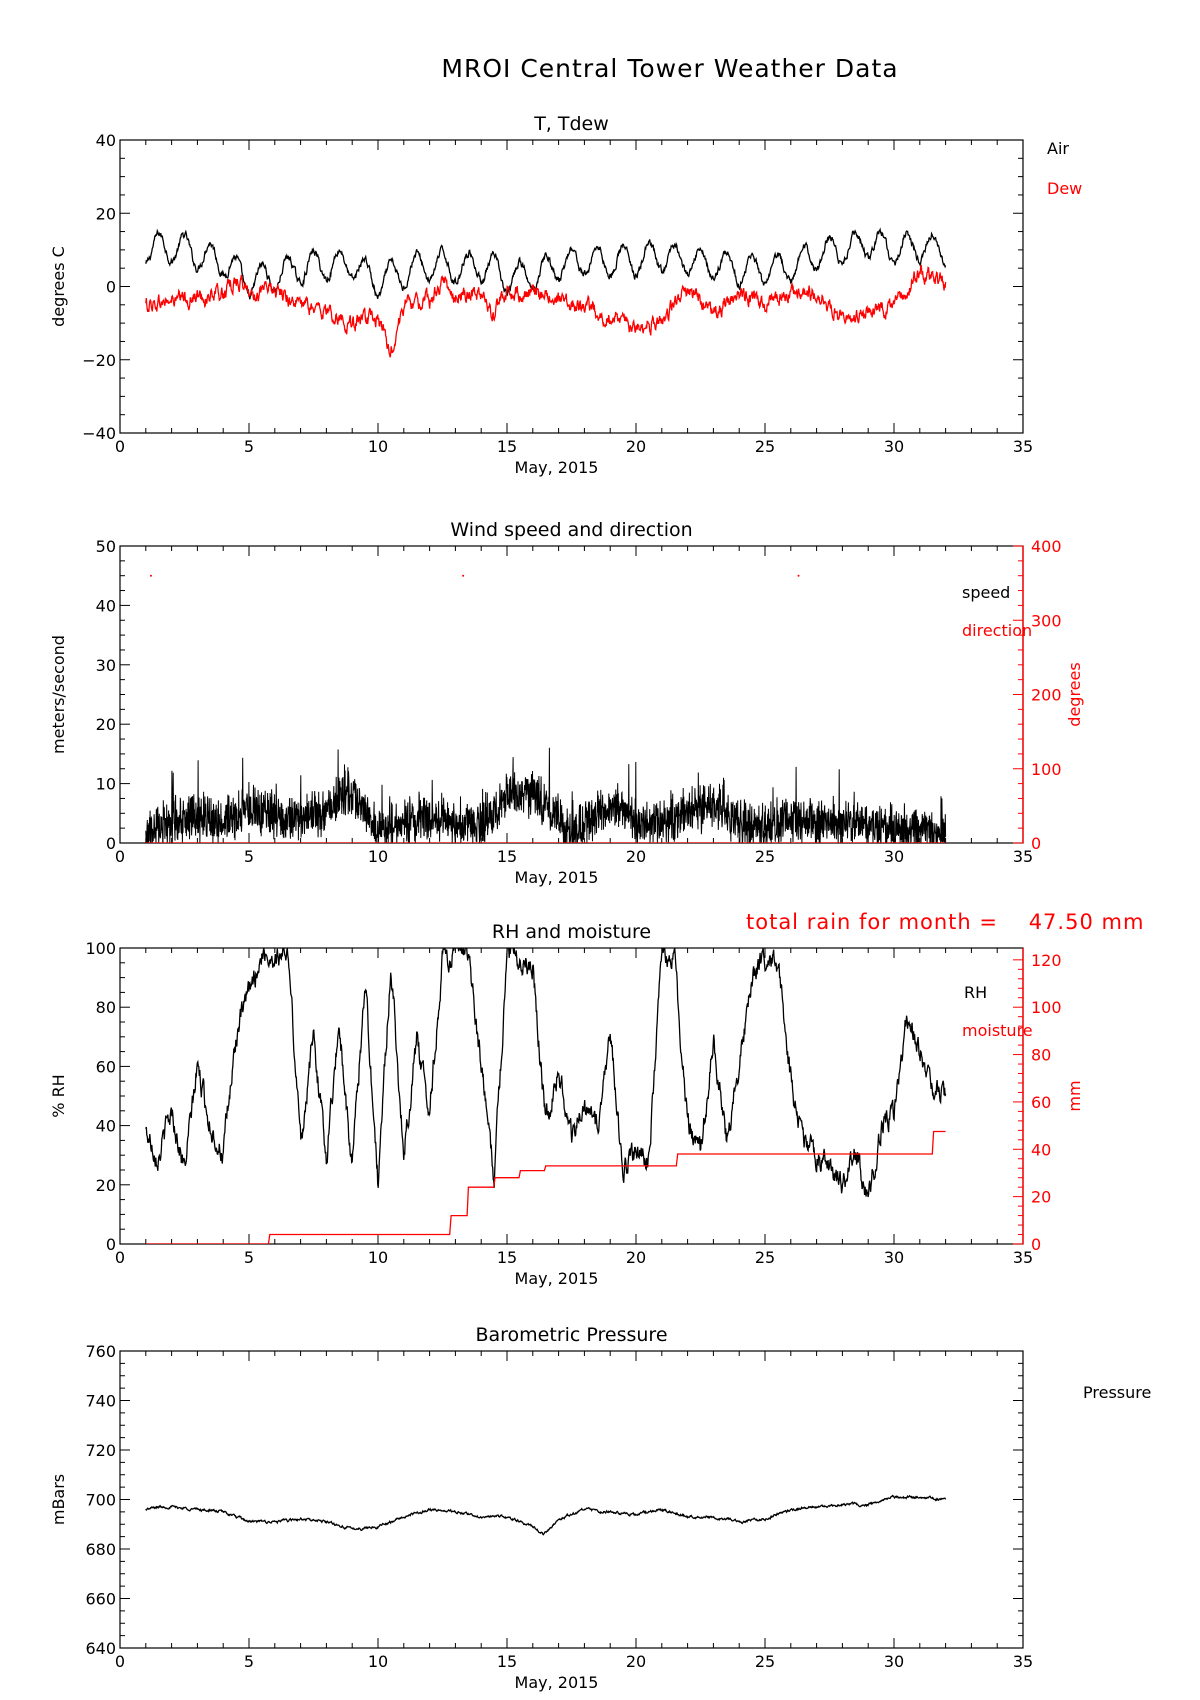  I want to click on legend-entry: RH, so click(975, 992).